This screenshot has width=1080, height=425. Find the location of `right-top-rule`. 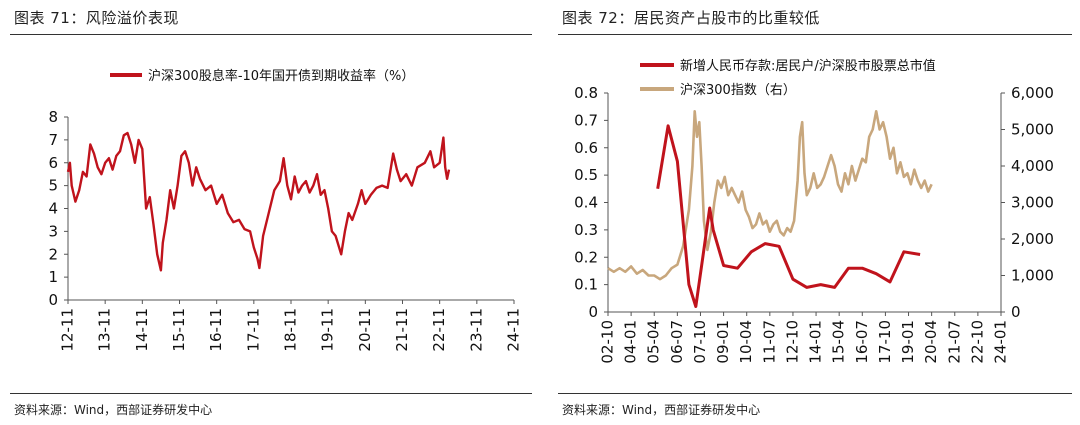

right-top-rule is located at coordinates (815, 34).